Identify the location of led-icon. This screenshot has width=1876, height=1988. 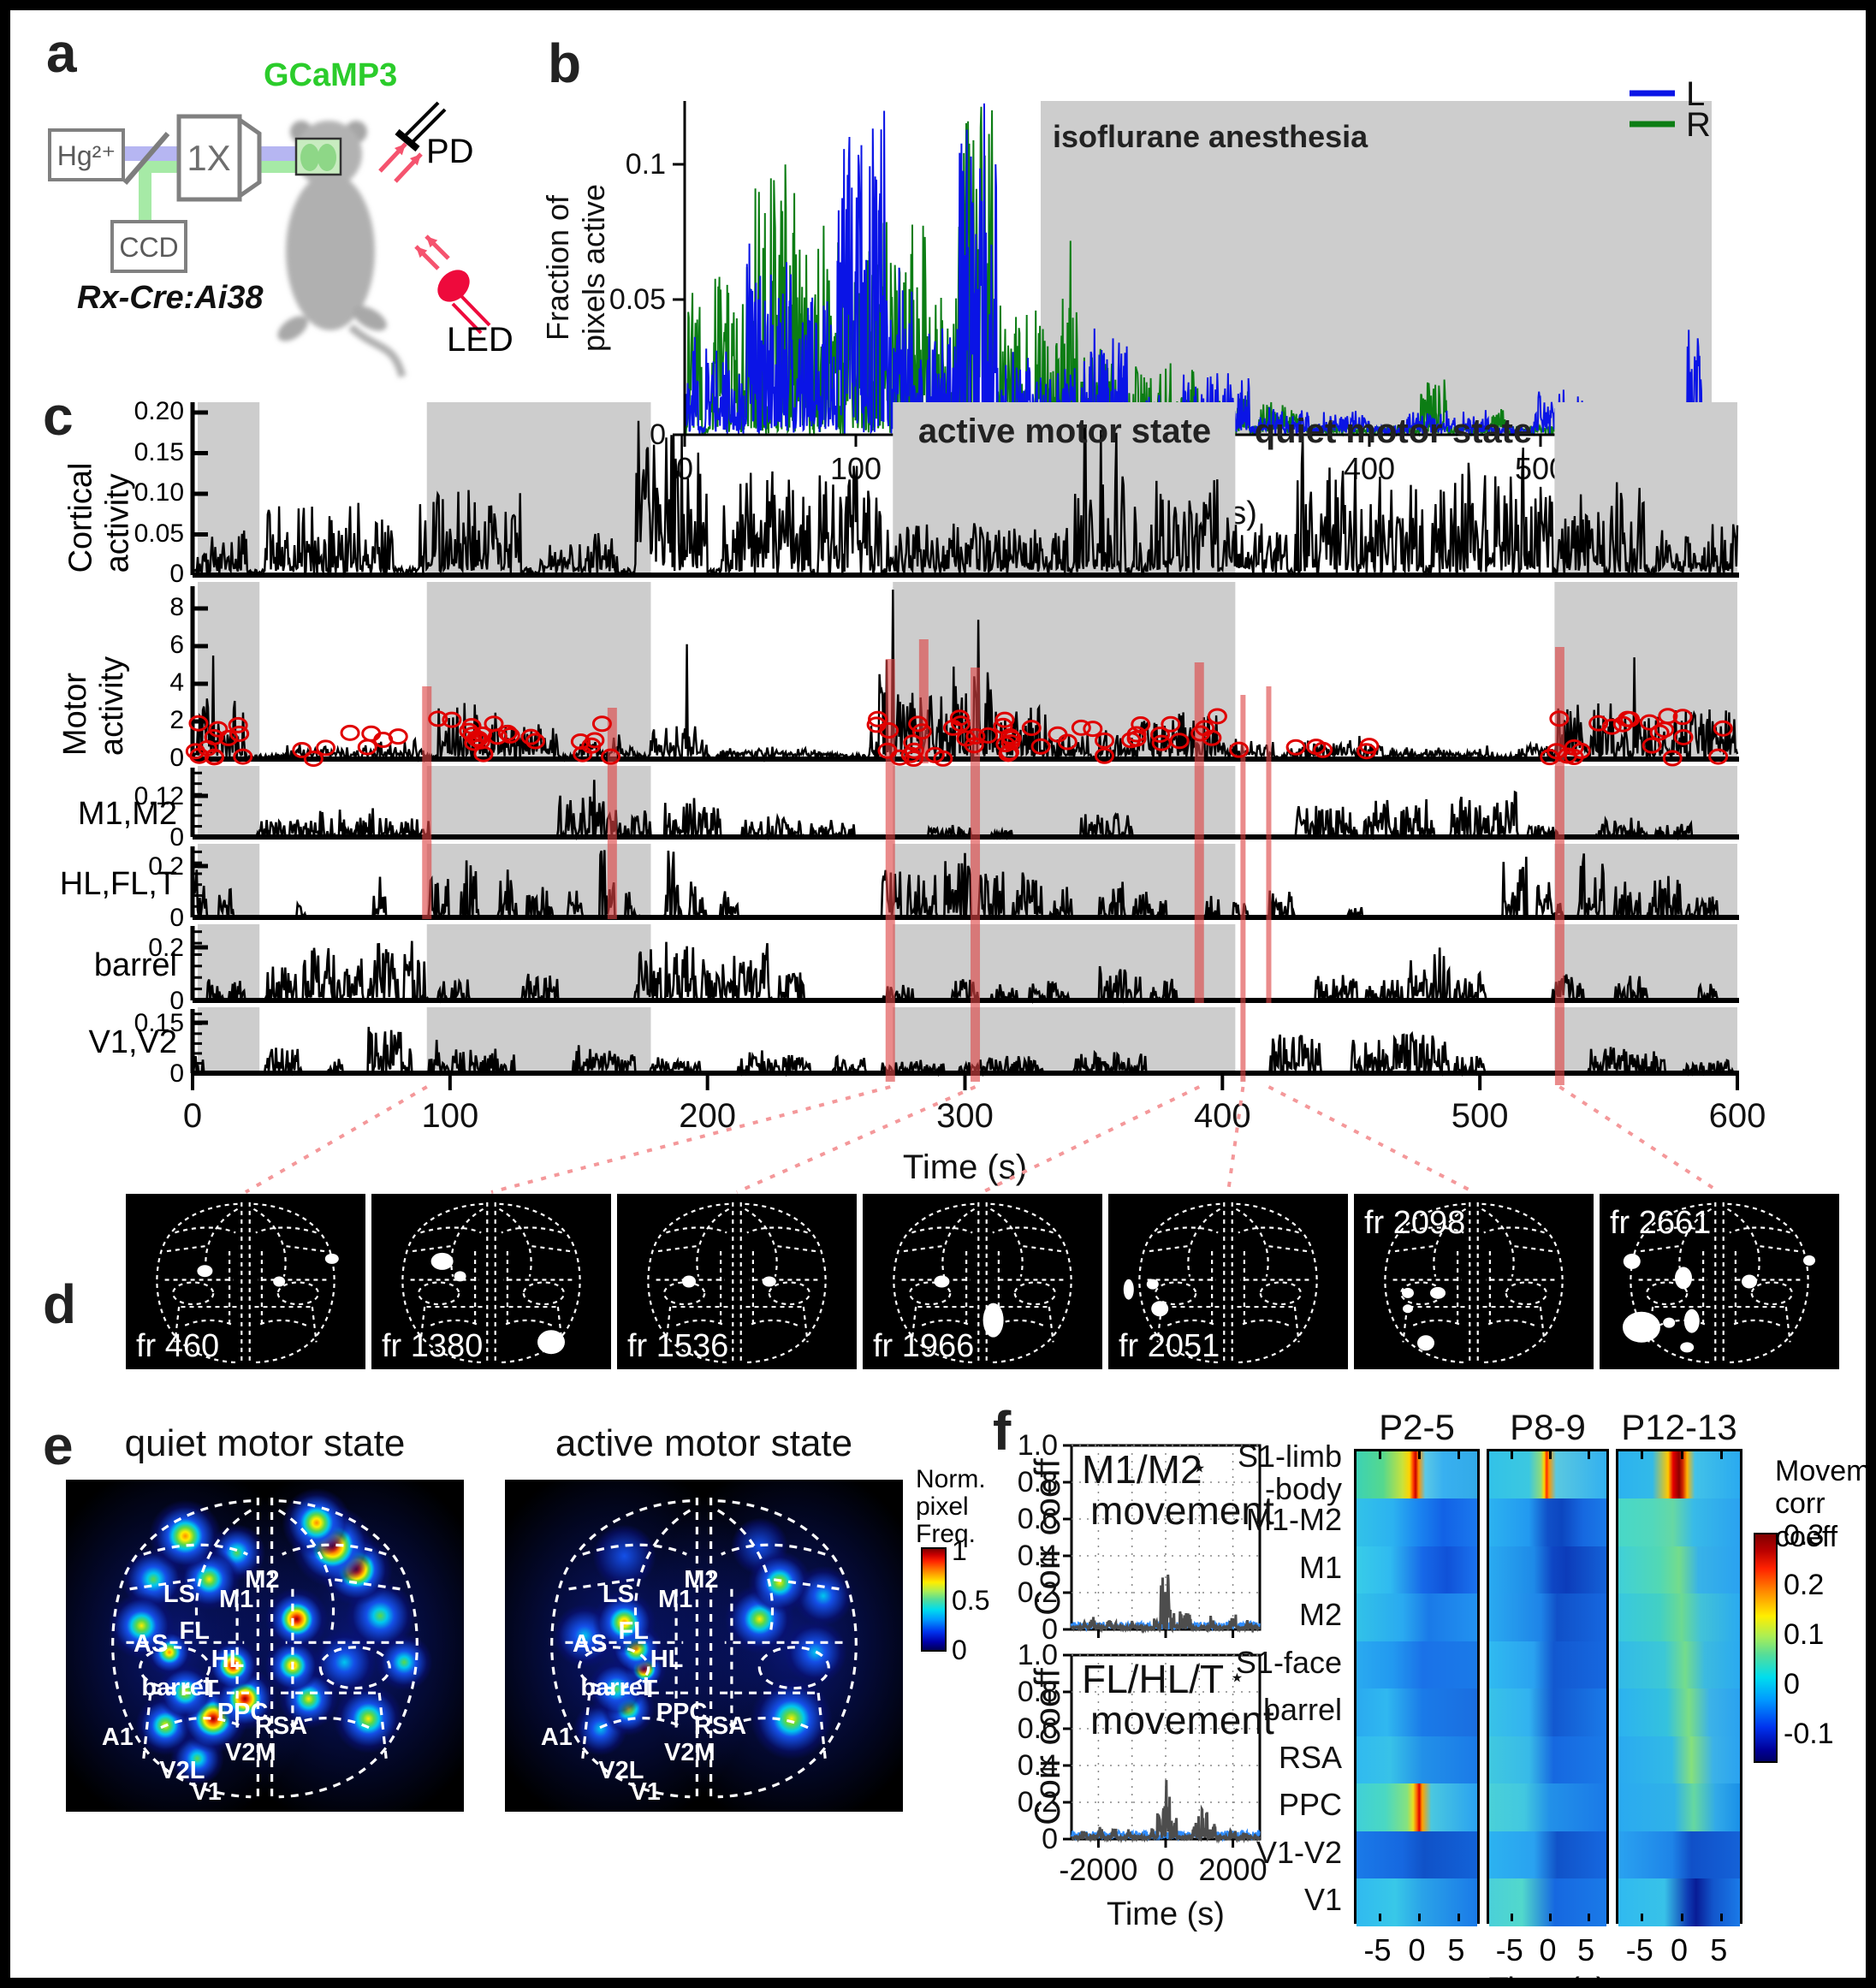
(464, 302).